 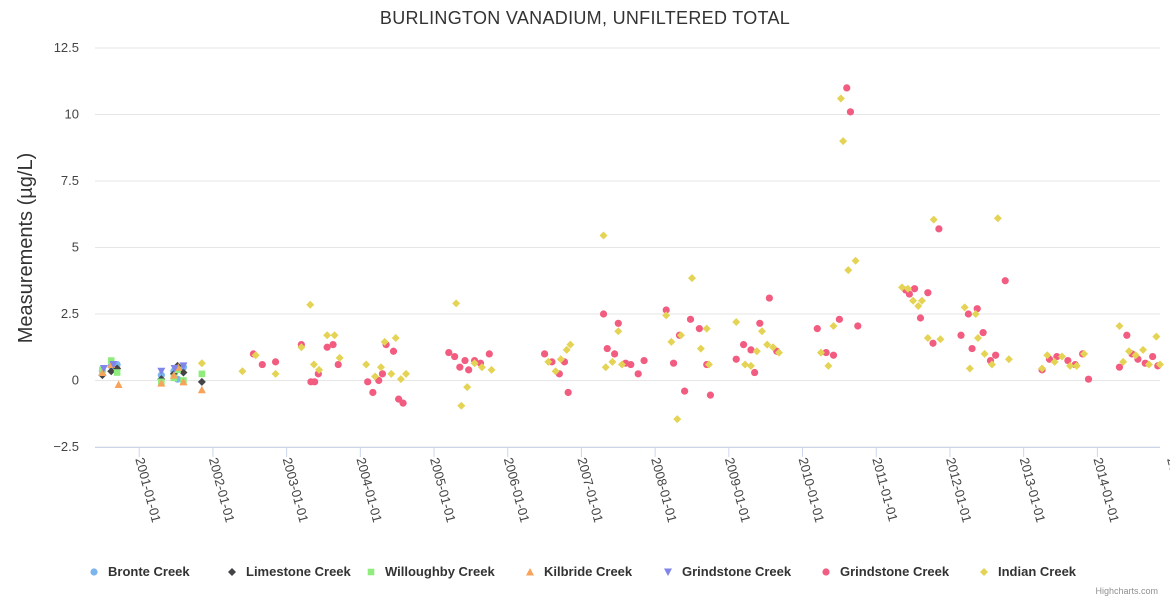 What do you see at coordinates (1126, 591) in the screenshot?
I see `credits-link: Highcharts.com` at bounding box center [1126, 591].